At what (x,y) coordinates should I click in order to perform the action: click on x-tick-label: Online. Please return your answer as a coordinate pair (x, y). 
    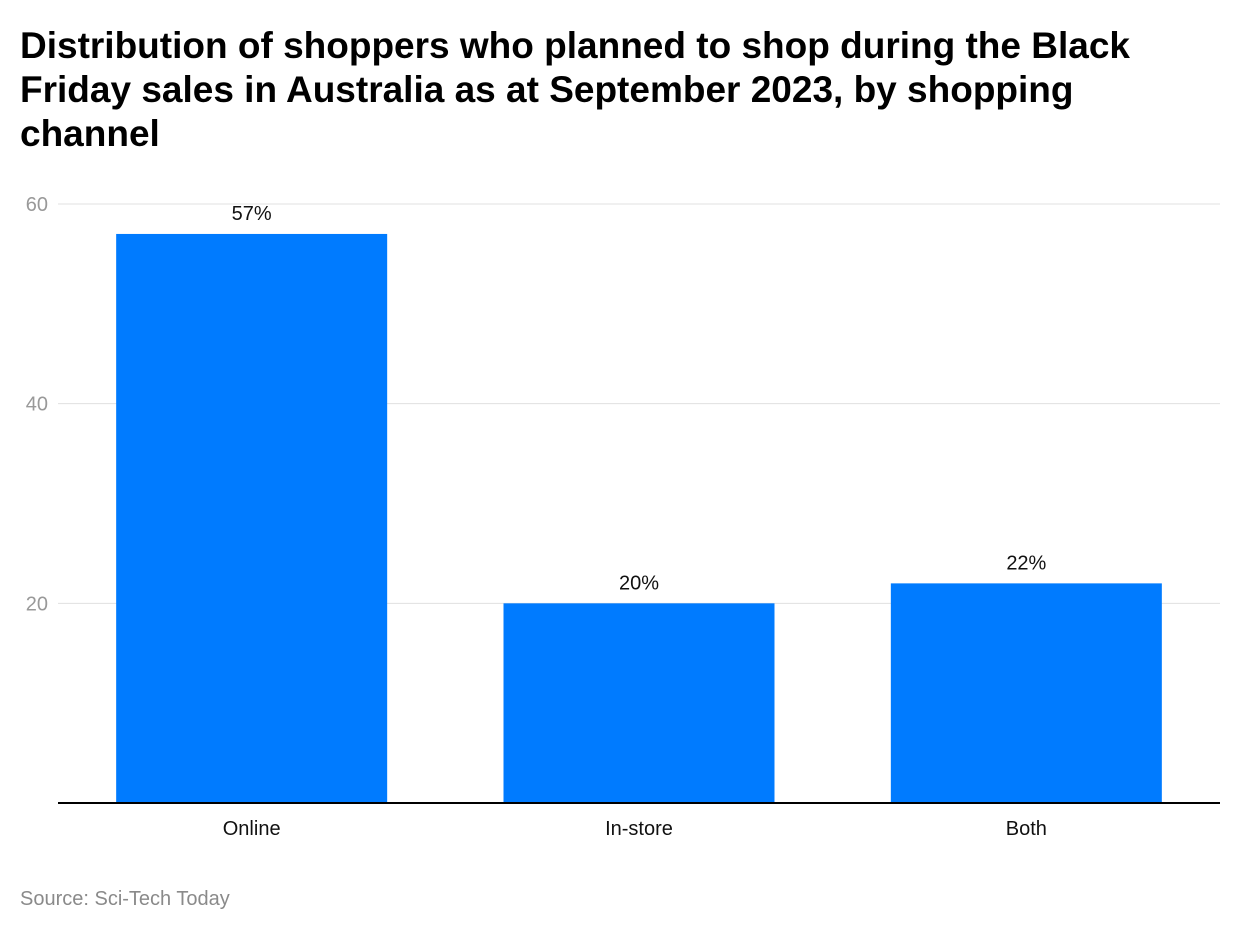
    Looking at the image, I should click on (252, 829).